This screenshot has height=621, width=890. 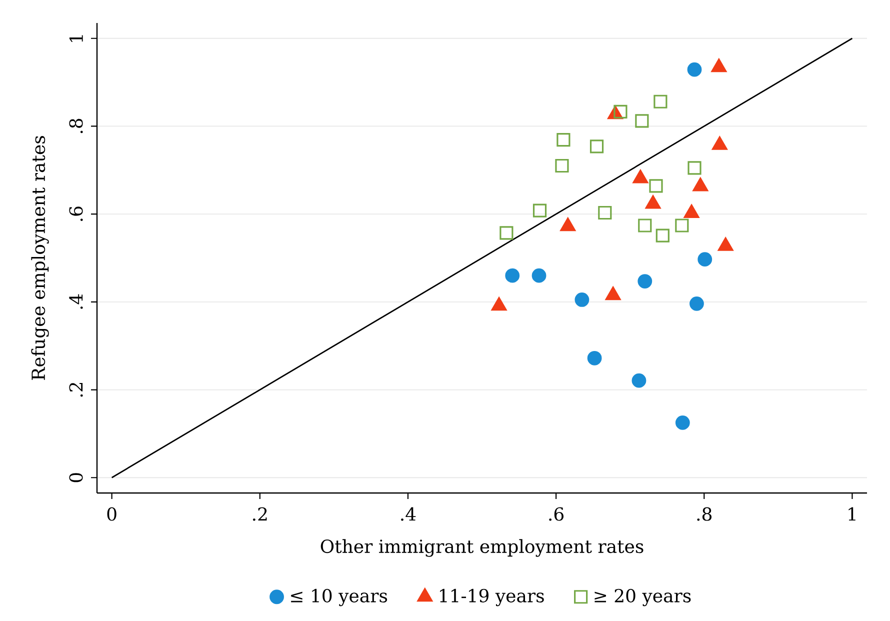 What do you see at coordinates (482, 548) in the screenshot?
I see `x-axis-title: Other immigrant employment rates` at bounding box center [482, 548].